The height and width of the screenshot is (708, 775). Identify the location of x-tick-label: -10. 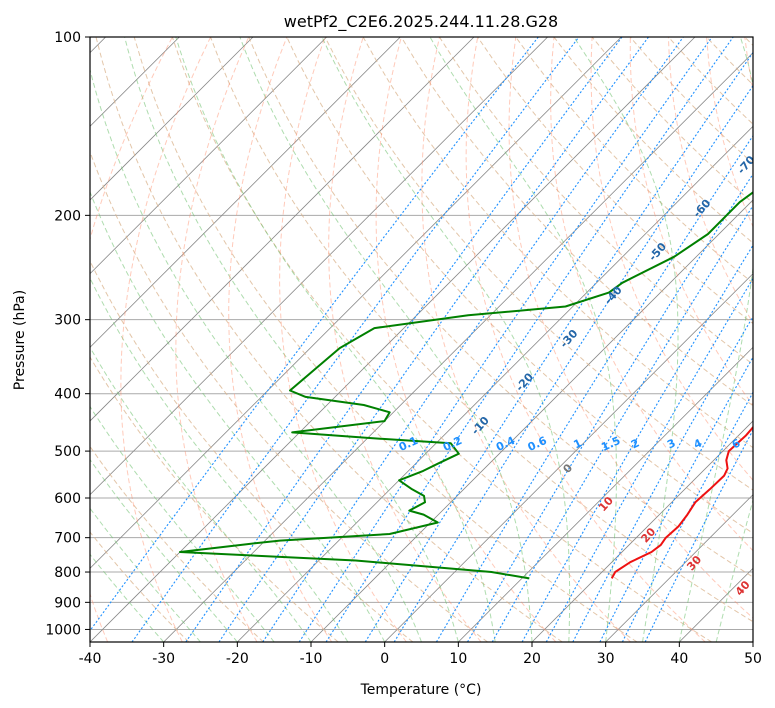
(311, 659).